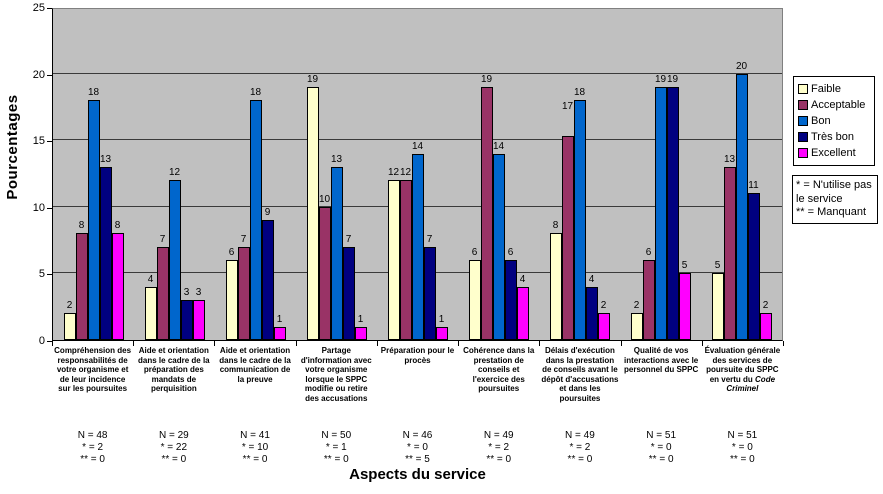 Image resolution: width=883 pixels, height=494 pixels. Describe the element at coordinates (81, 174) in the screenshot. I see `bar-slot: 8` at that location.